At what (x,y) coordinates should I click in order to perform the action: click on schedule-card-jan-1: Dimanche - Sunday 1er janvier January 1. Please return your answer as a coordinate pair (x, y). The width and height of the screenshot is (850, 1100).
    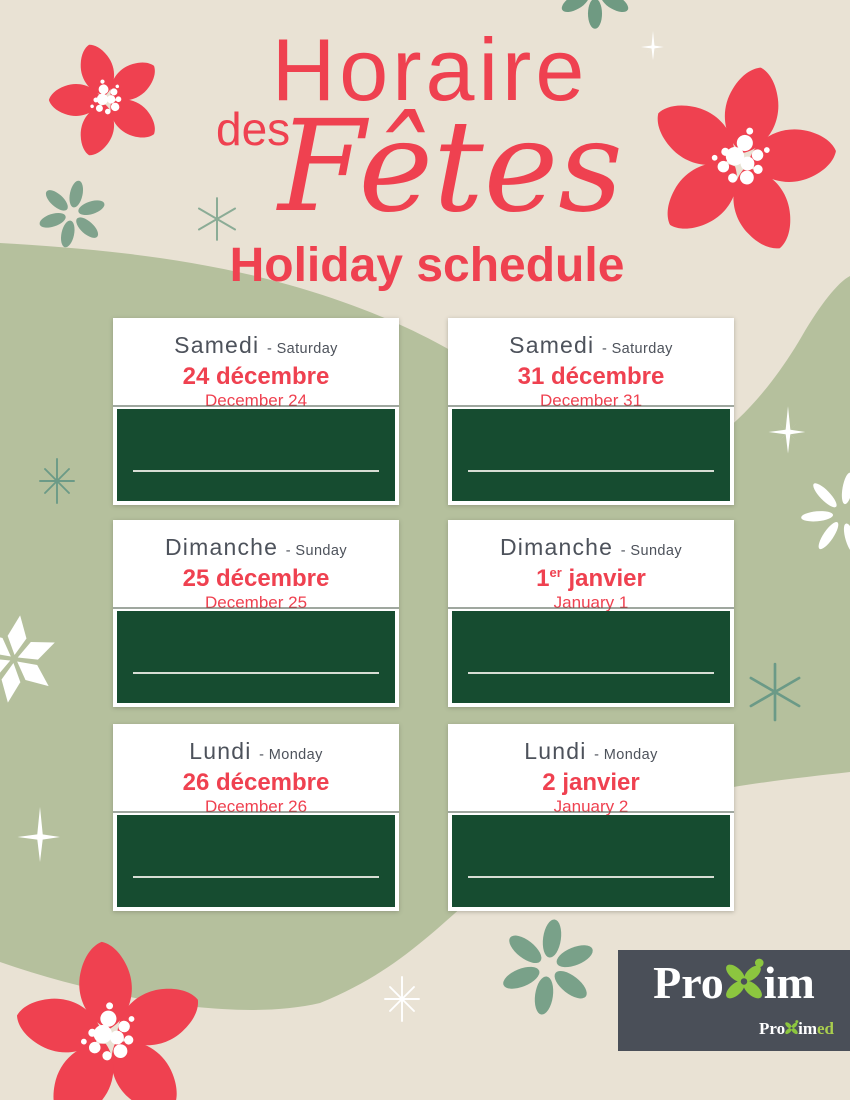
    Looking at the image, I should click on (591, 613).